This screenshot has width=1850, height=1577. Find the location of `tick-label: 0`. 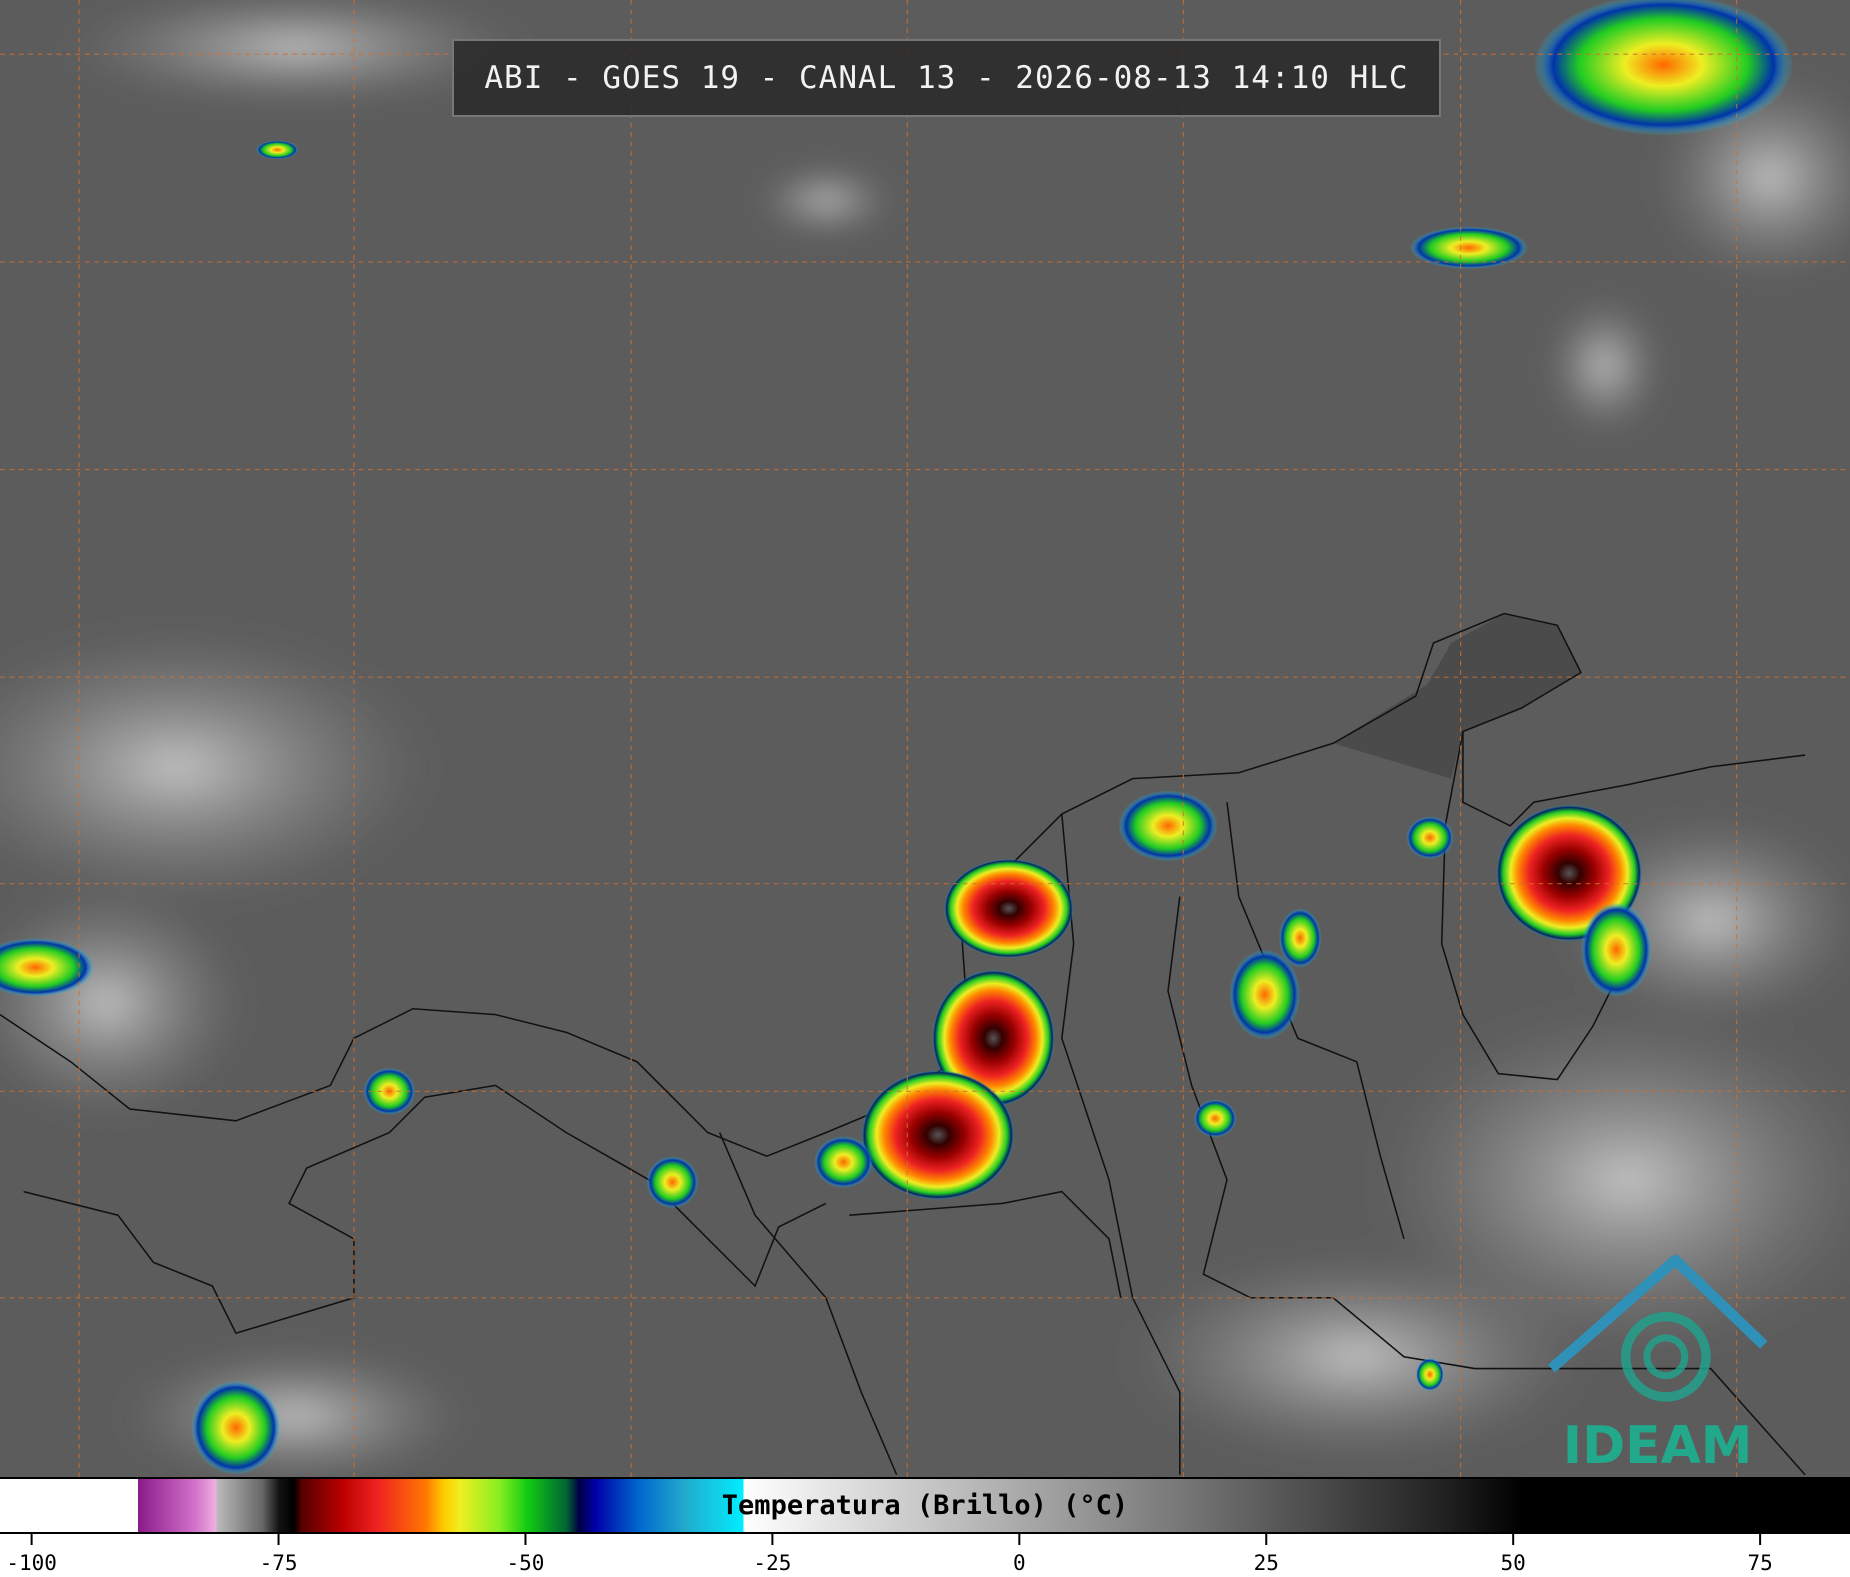

tick-label: 0 is located at coordinates (1019, 1563).